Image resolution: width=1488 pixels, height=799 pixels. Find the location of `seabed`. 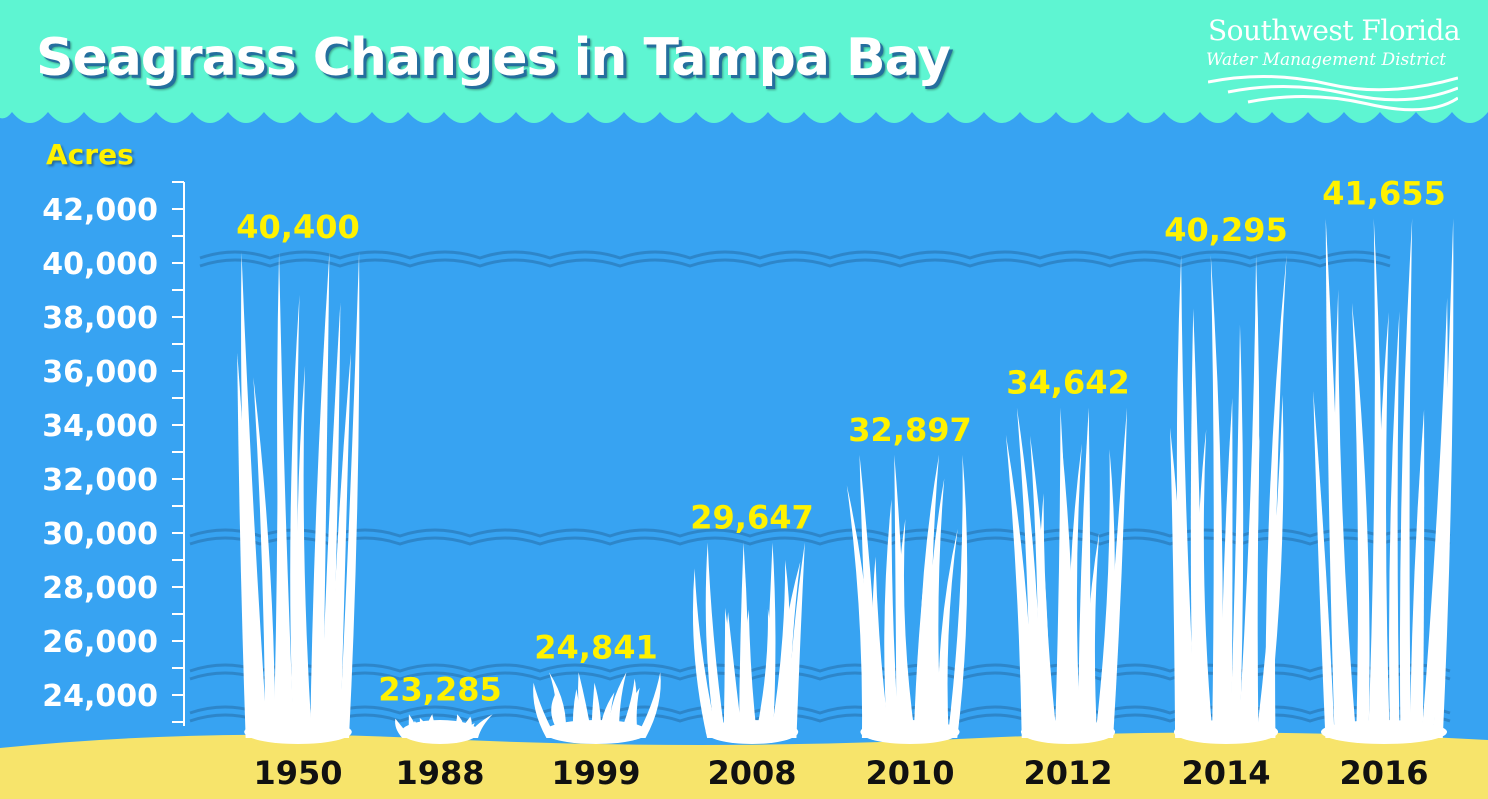

seabed is located at coordinates (744, 765).